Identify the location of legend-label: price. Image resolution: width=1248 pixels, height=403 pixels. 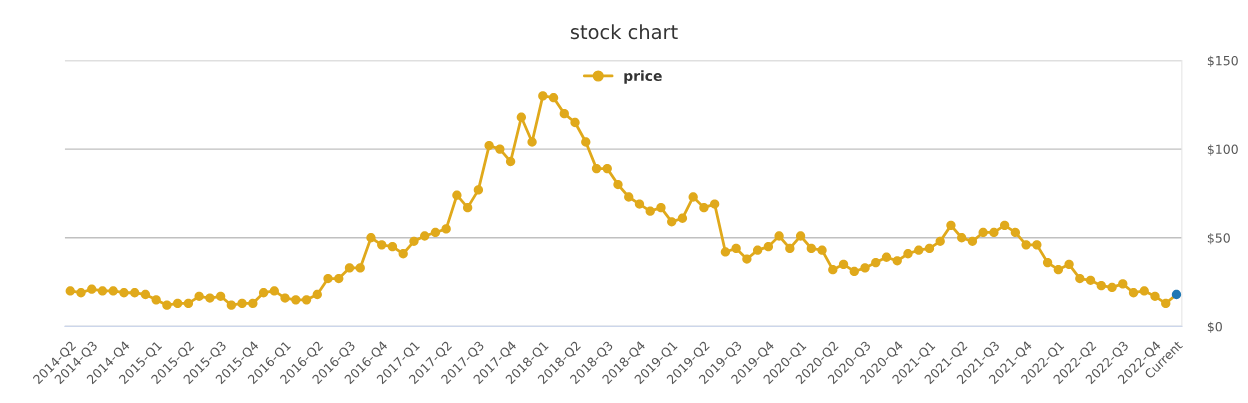
(643, 77).